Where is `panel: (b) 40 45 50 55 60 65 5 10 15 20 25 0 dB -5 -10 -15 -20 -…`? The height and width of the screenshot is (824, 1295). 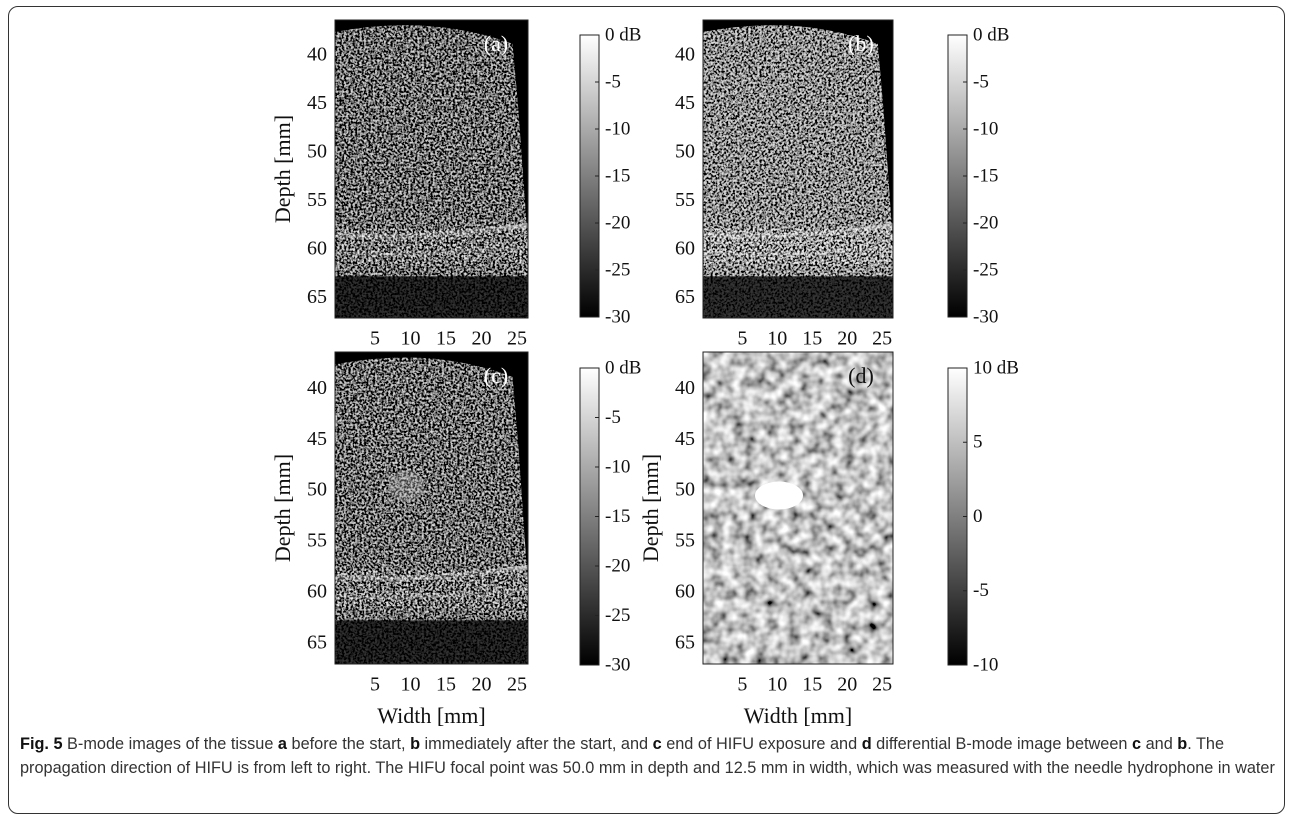 panel: (b) 40 45 50 55 60 65 5 10 15 20 25 0 dB -5 -10 -15 -20 -… is located at coordinates (842, 184).